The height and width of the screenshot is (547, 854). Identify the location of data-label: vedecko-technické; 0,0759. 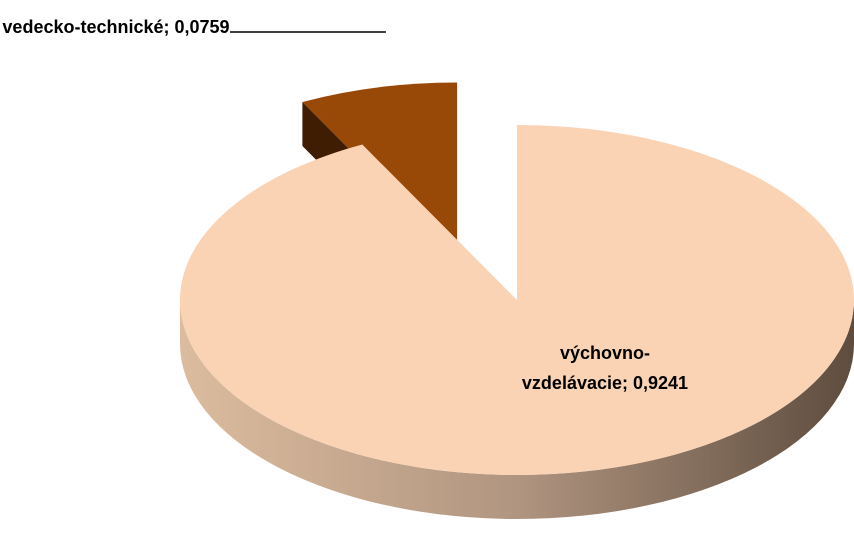
(116, 27).